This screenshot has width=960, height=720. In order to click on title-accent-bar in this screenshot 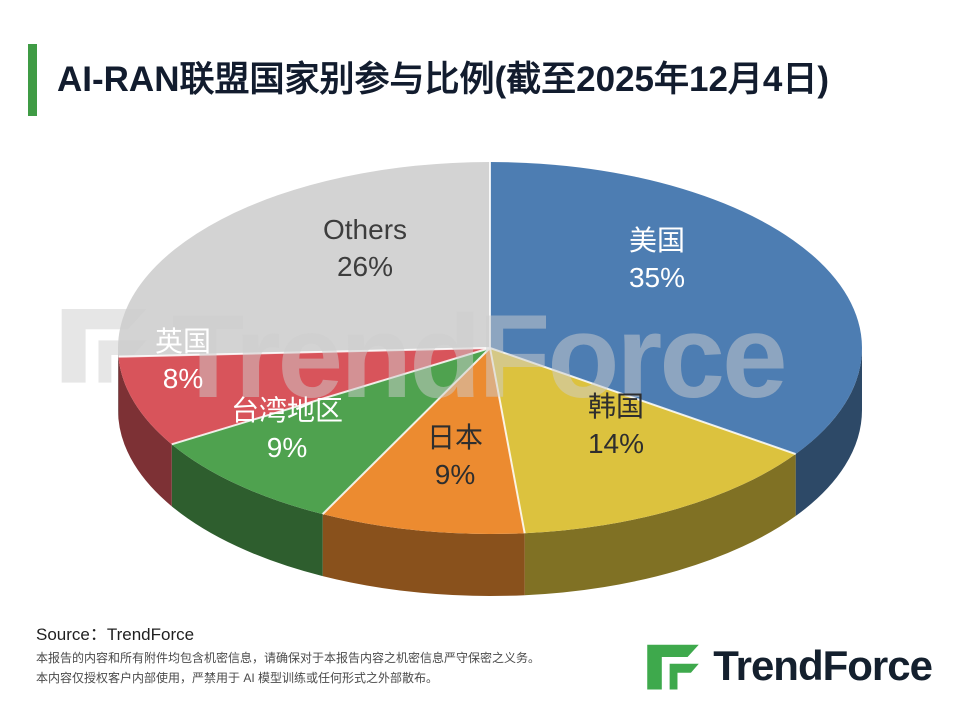, I will do `click(32, 80)`.